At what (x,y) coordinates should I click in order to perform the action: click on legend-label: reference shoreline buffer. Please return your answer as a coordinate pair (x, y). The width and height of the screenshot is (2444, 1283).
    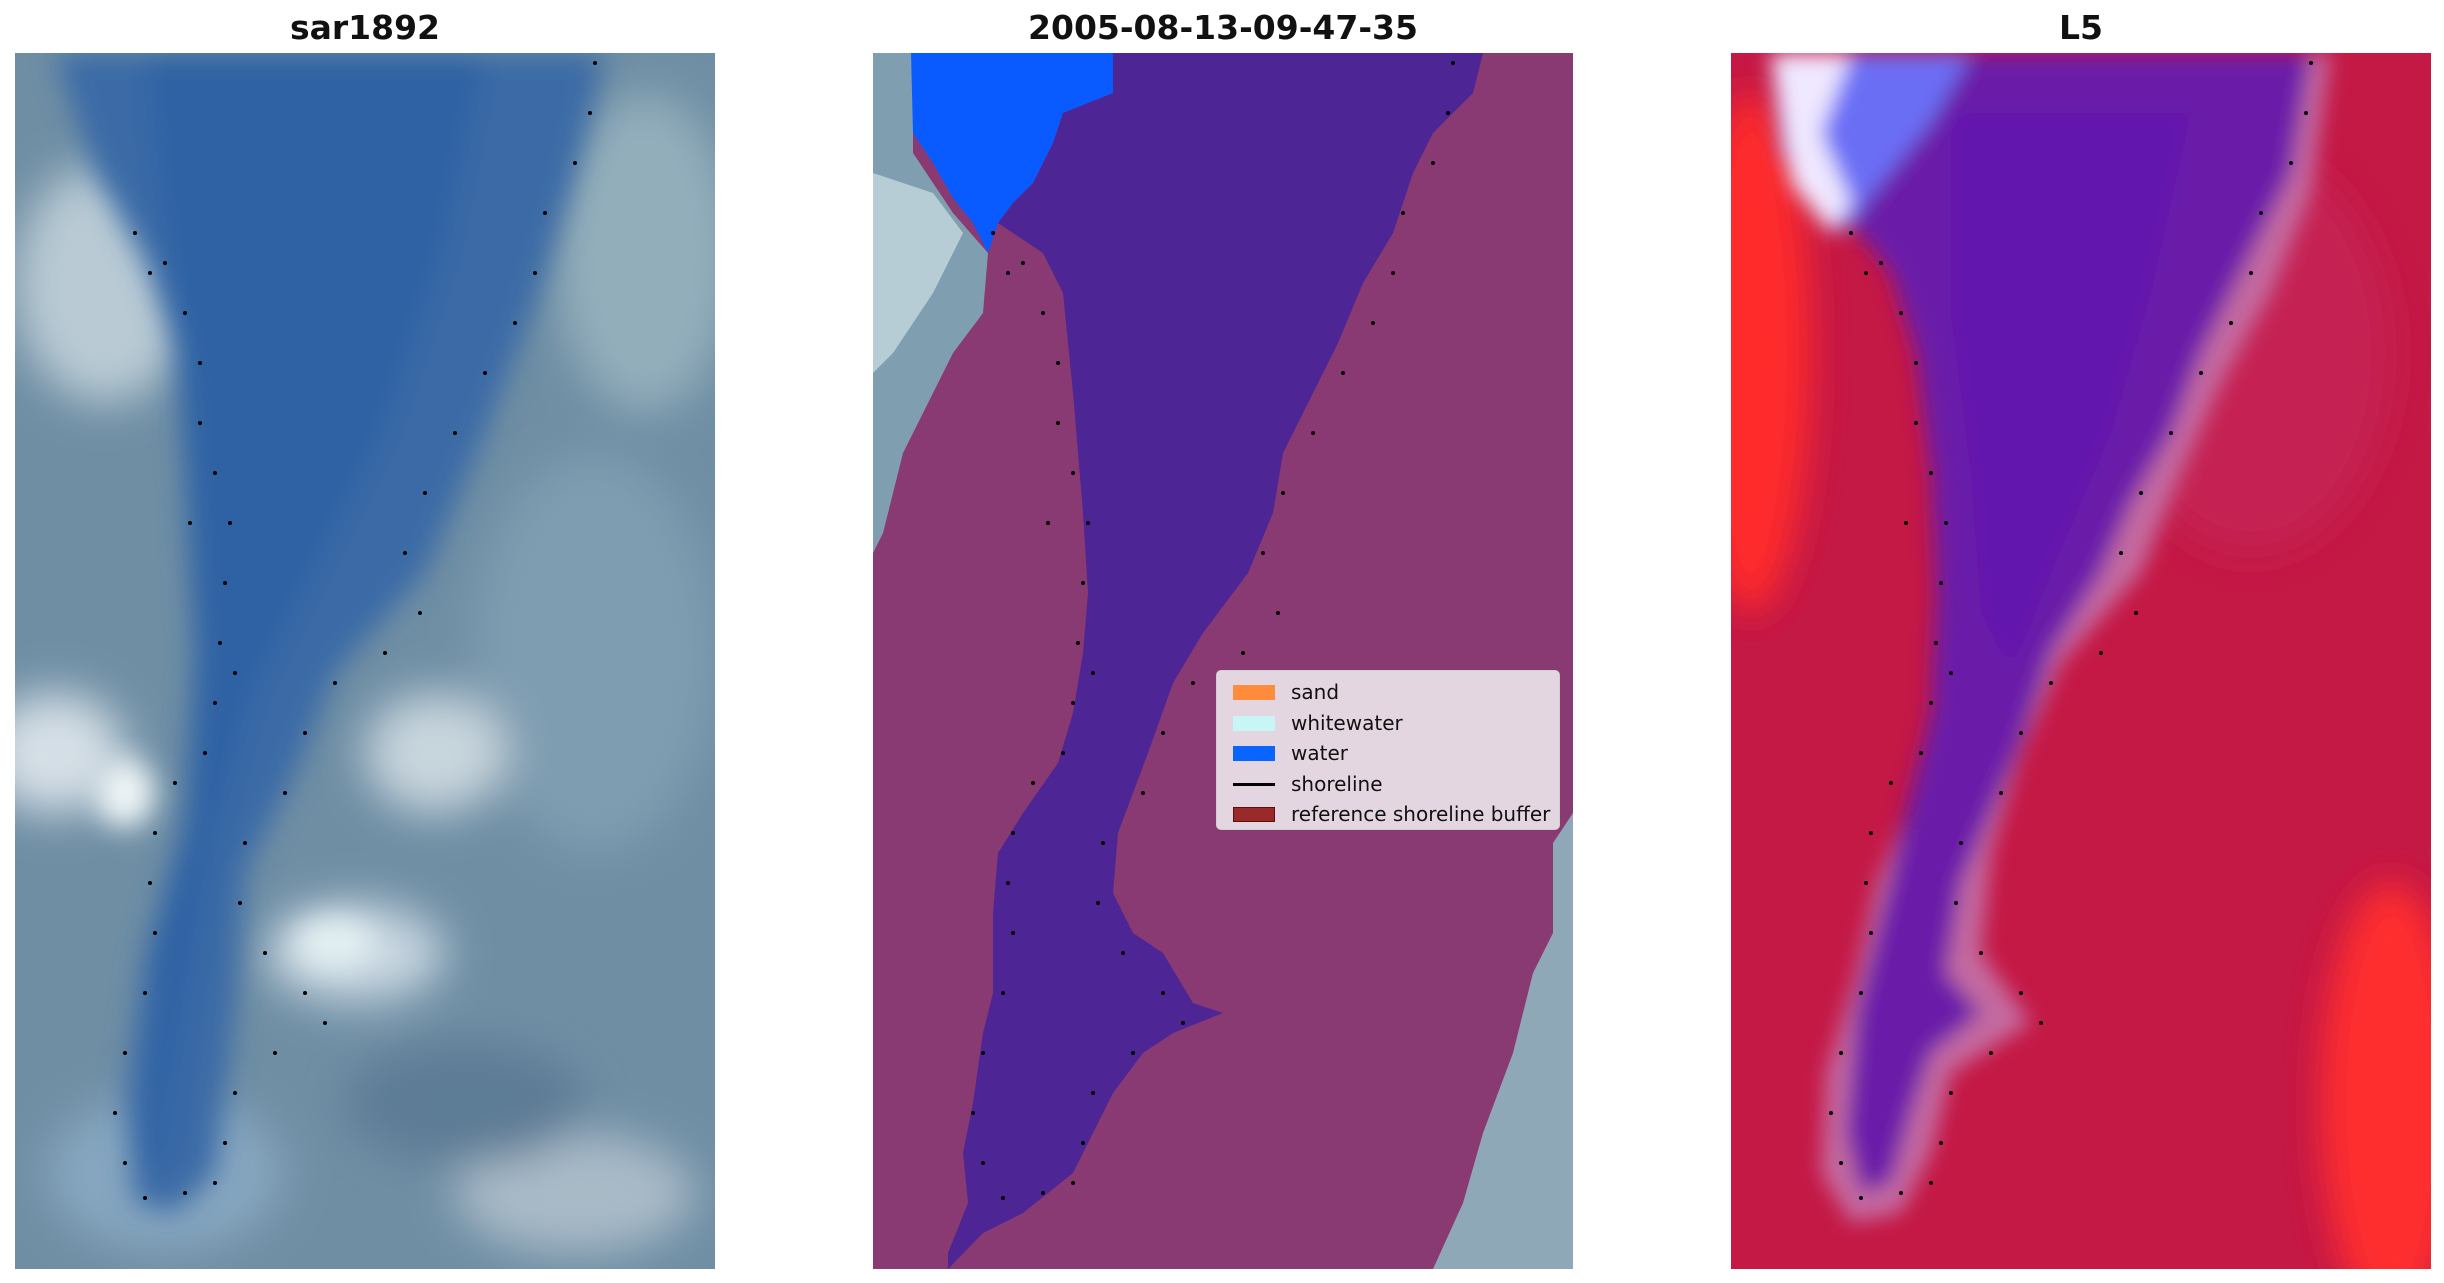
    Looking at the image, I should click on (1421, 814).